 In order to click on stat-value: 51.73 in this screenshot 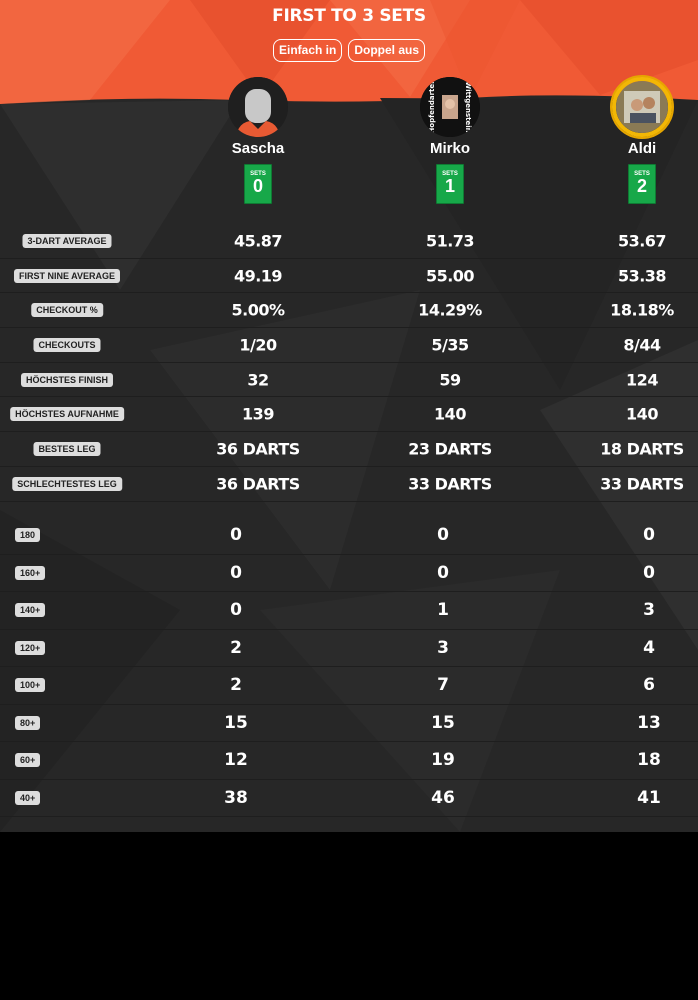, I will do `click(450, 241)`.